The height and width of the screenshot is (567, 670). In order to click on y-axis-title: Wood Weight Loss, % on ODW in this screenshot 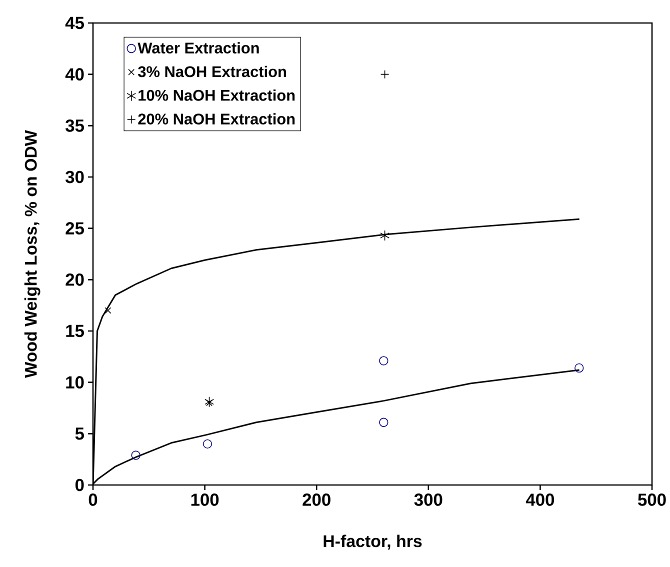, I will do `click(32, 254)`.